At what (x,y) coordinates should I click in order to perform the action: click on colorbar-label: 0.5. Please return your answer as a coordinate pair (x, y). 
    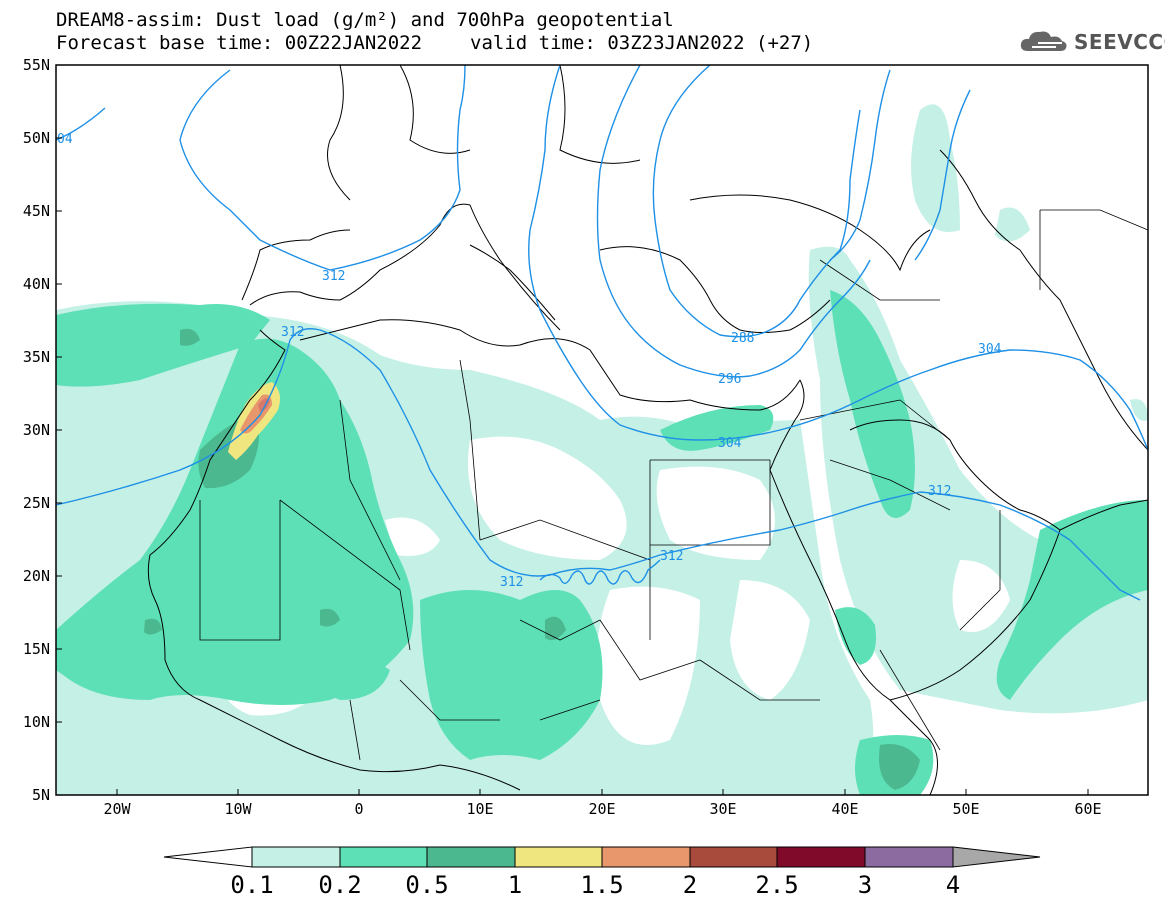
    Looking at the image, I should click on (426, 885).